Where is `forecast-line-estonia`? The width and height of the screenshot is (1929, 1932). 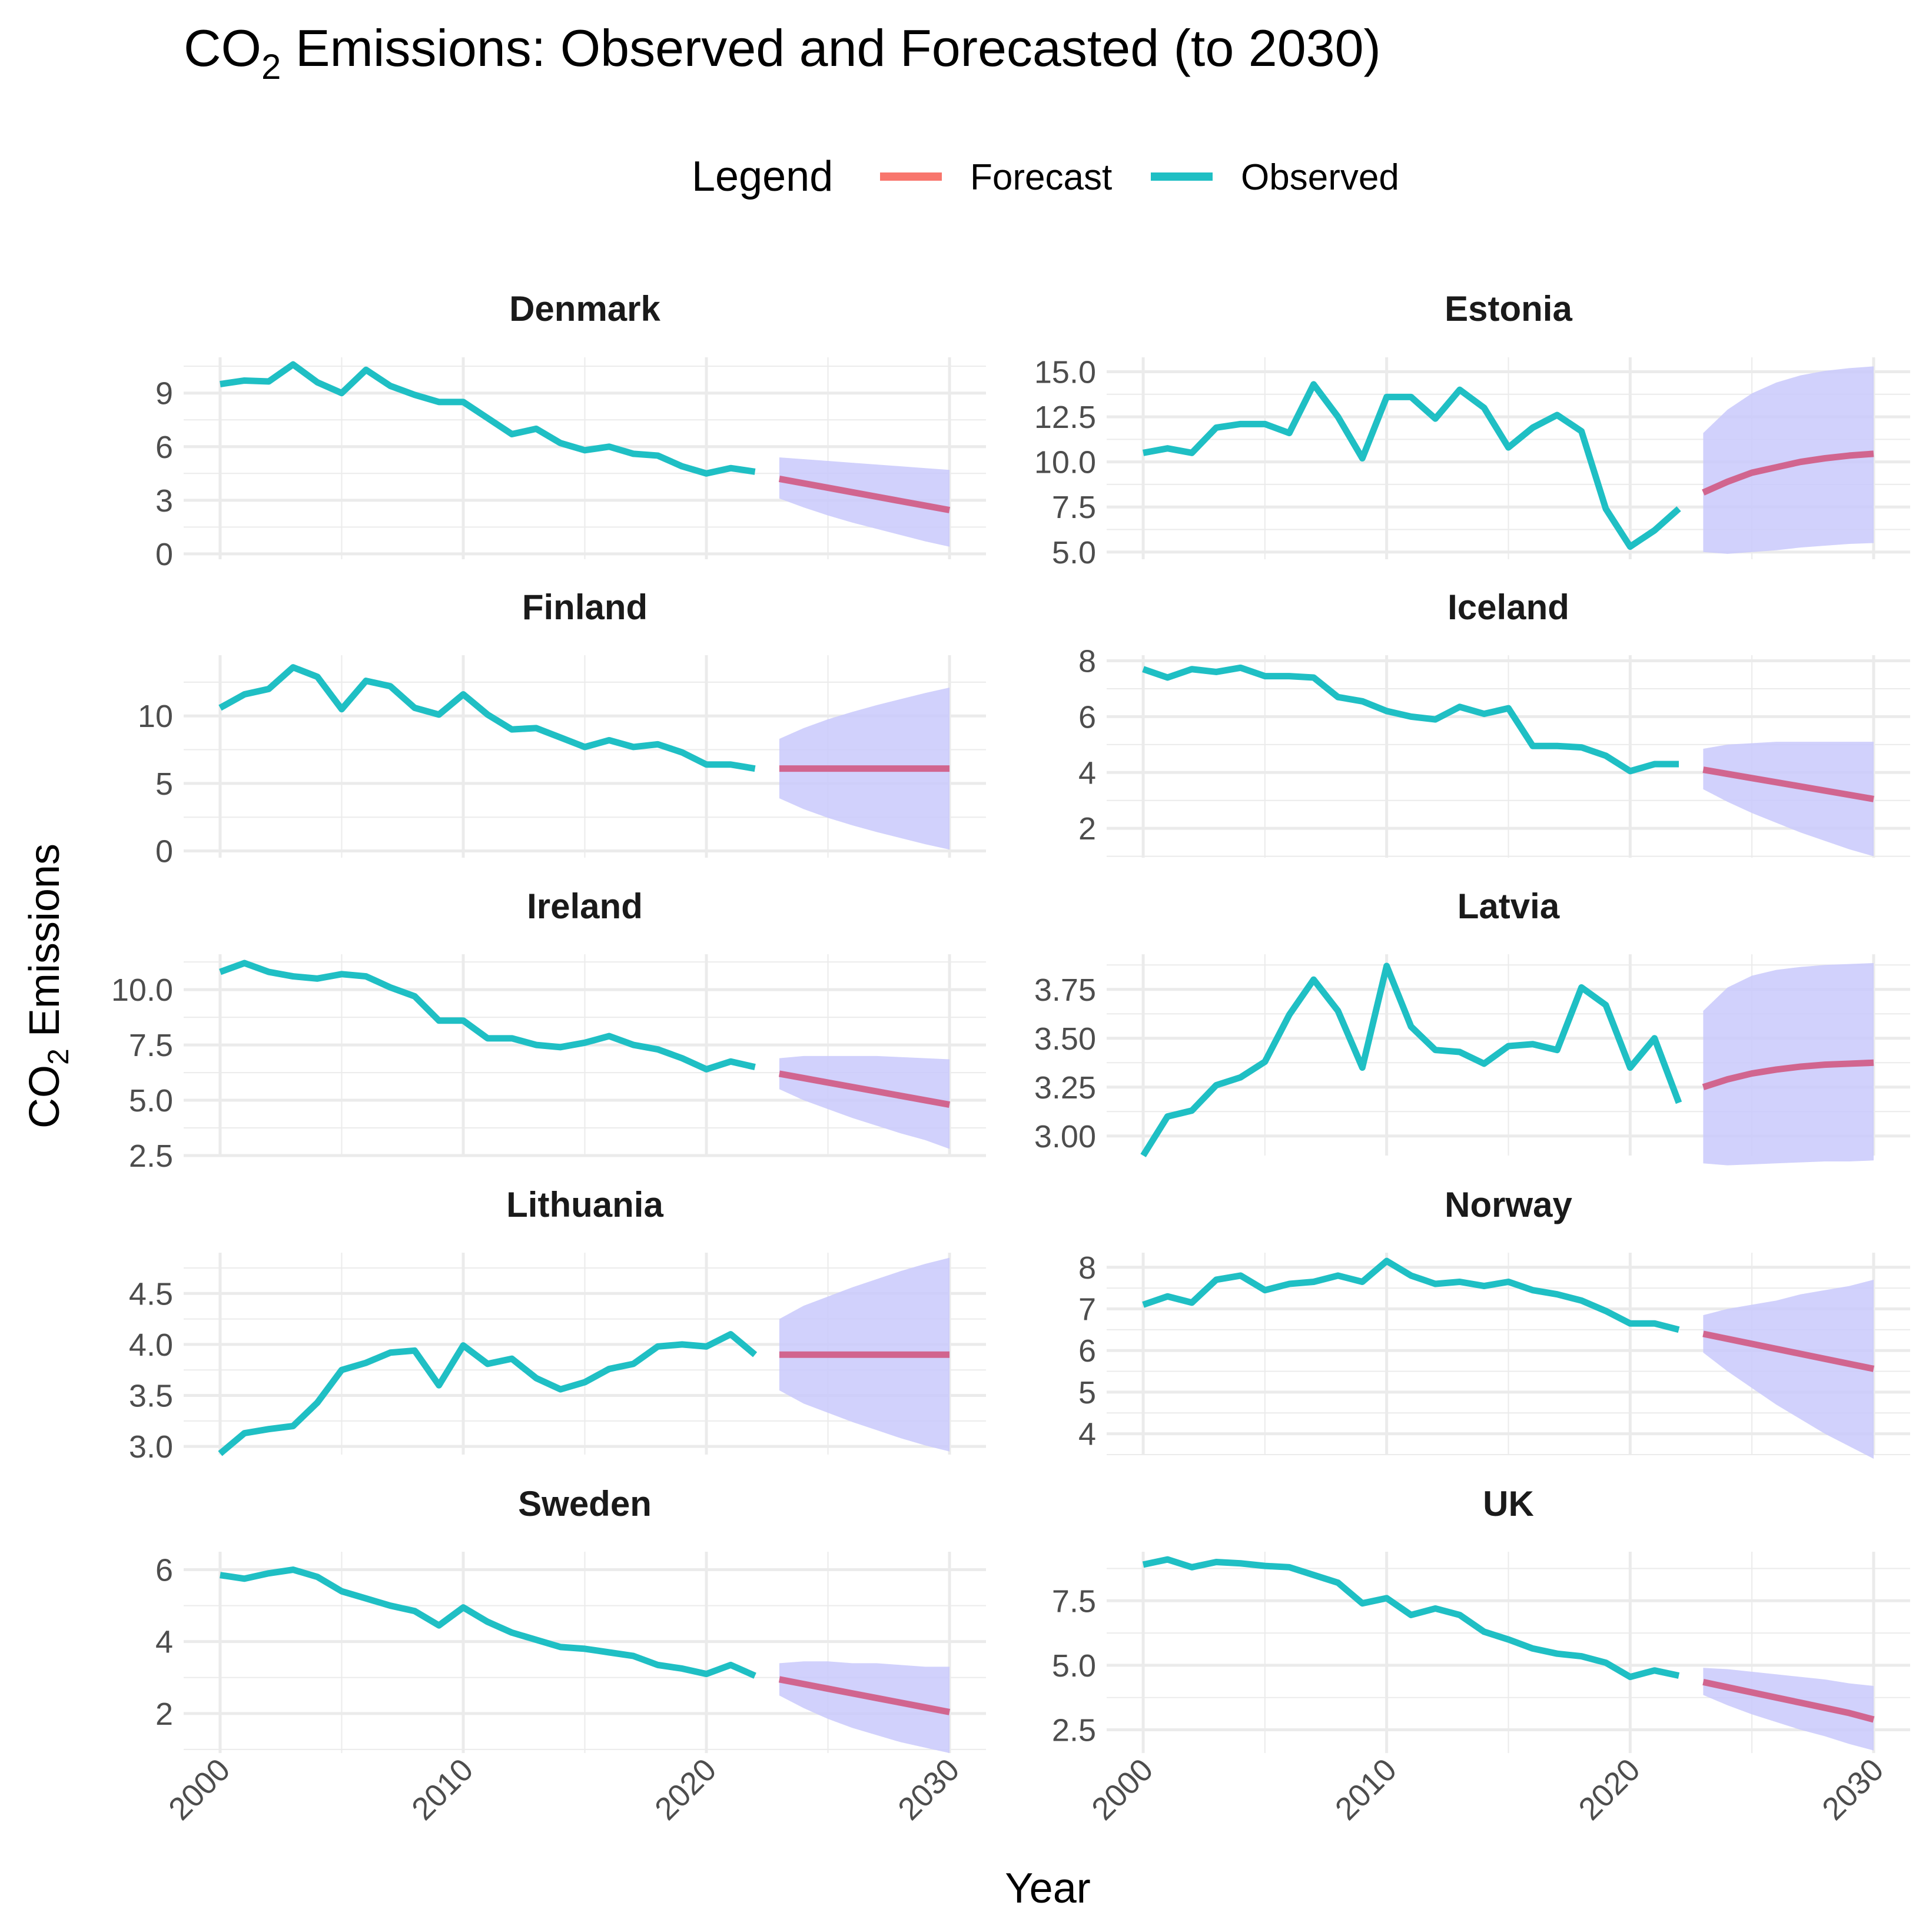 forecast-line-estonia is located at coordinates (1788, 473).